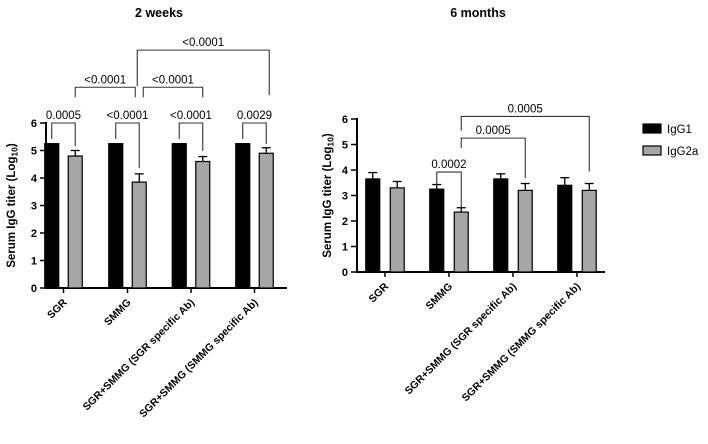 Image resolution: width=708 pixels, height=444 pixels. Describe the element at coordinates (652, 150) in the screenshot. I see `legend-swatch-igg2a` at that location.